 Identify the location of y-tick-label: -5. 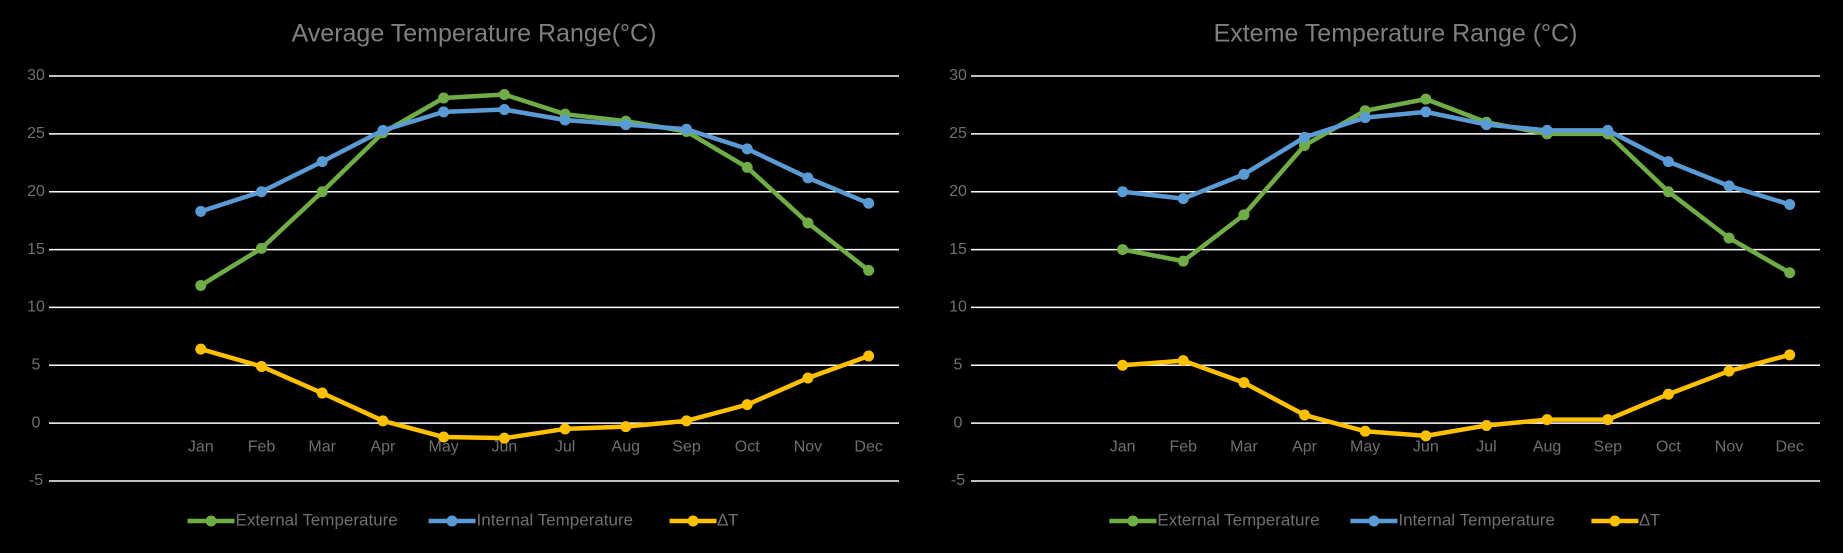
(958, 480).